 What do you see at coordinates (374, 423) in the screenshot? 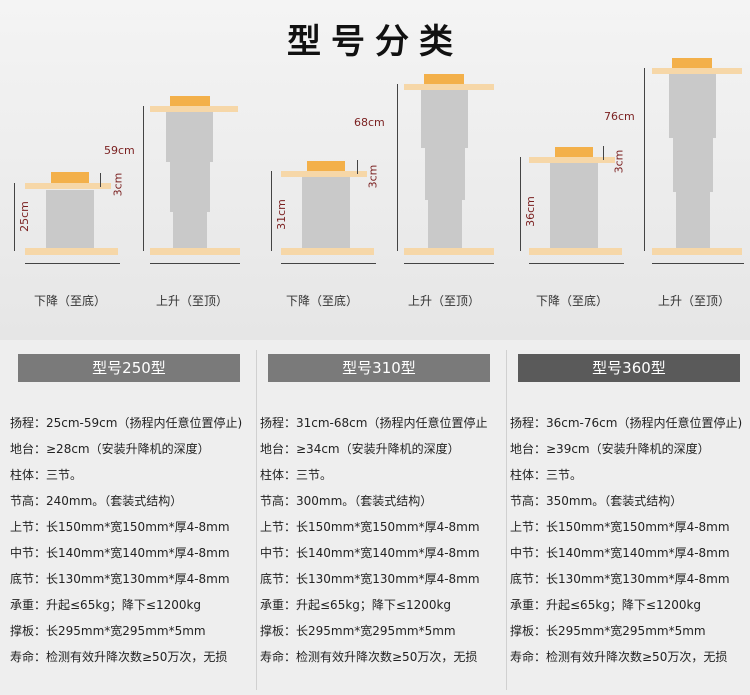
I see `spec-row: 扬程：31cm-68cm（扬程内任意位置停止` at bounding box center [374, 423].